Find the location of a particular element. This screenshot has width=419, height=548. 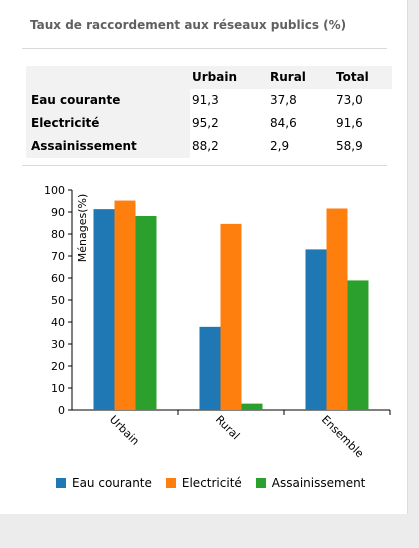

y-tick-label: 10 is located at coordinates (58, 388).